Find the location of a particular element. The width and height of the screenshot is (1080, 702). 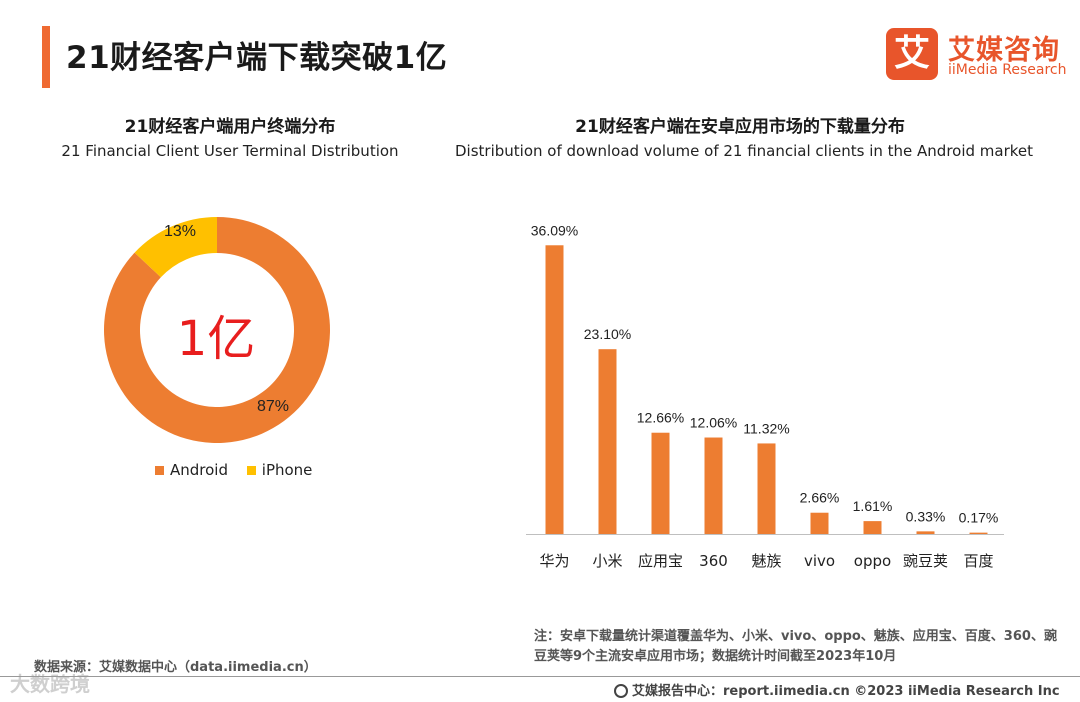

bar-value-label: 1.61% is located at coordinates (873, 506).